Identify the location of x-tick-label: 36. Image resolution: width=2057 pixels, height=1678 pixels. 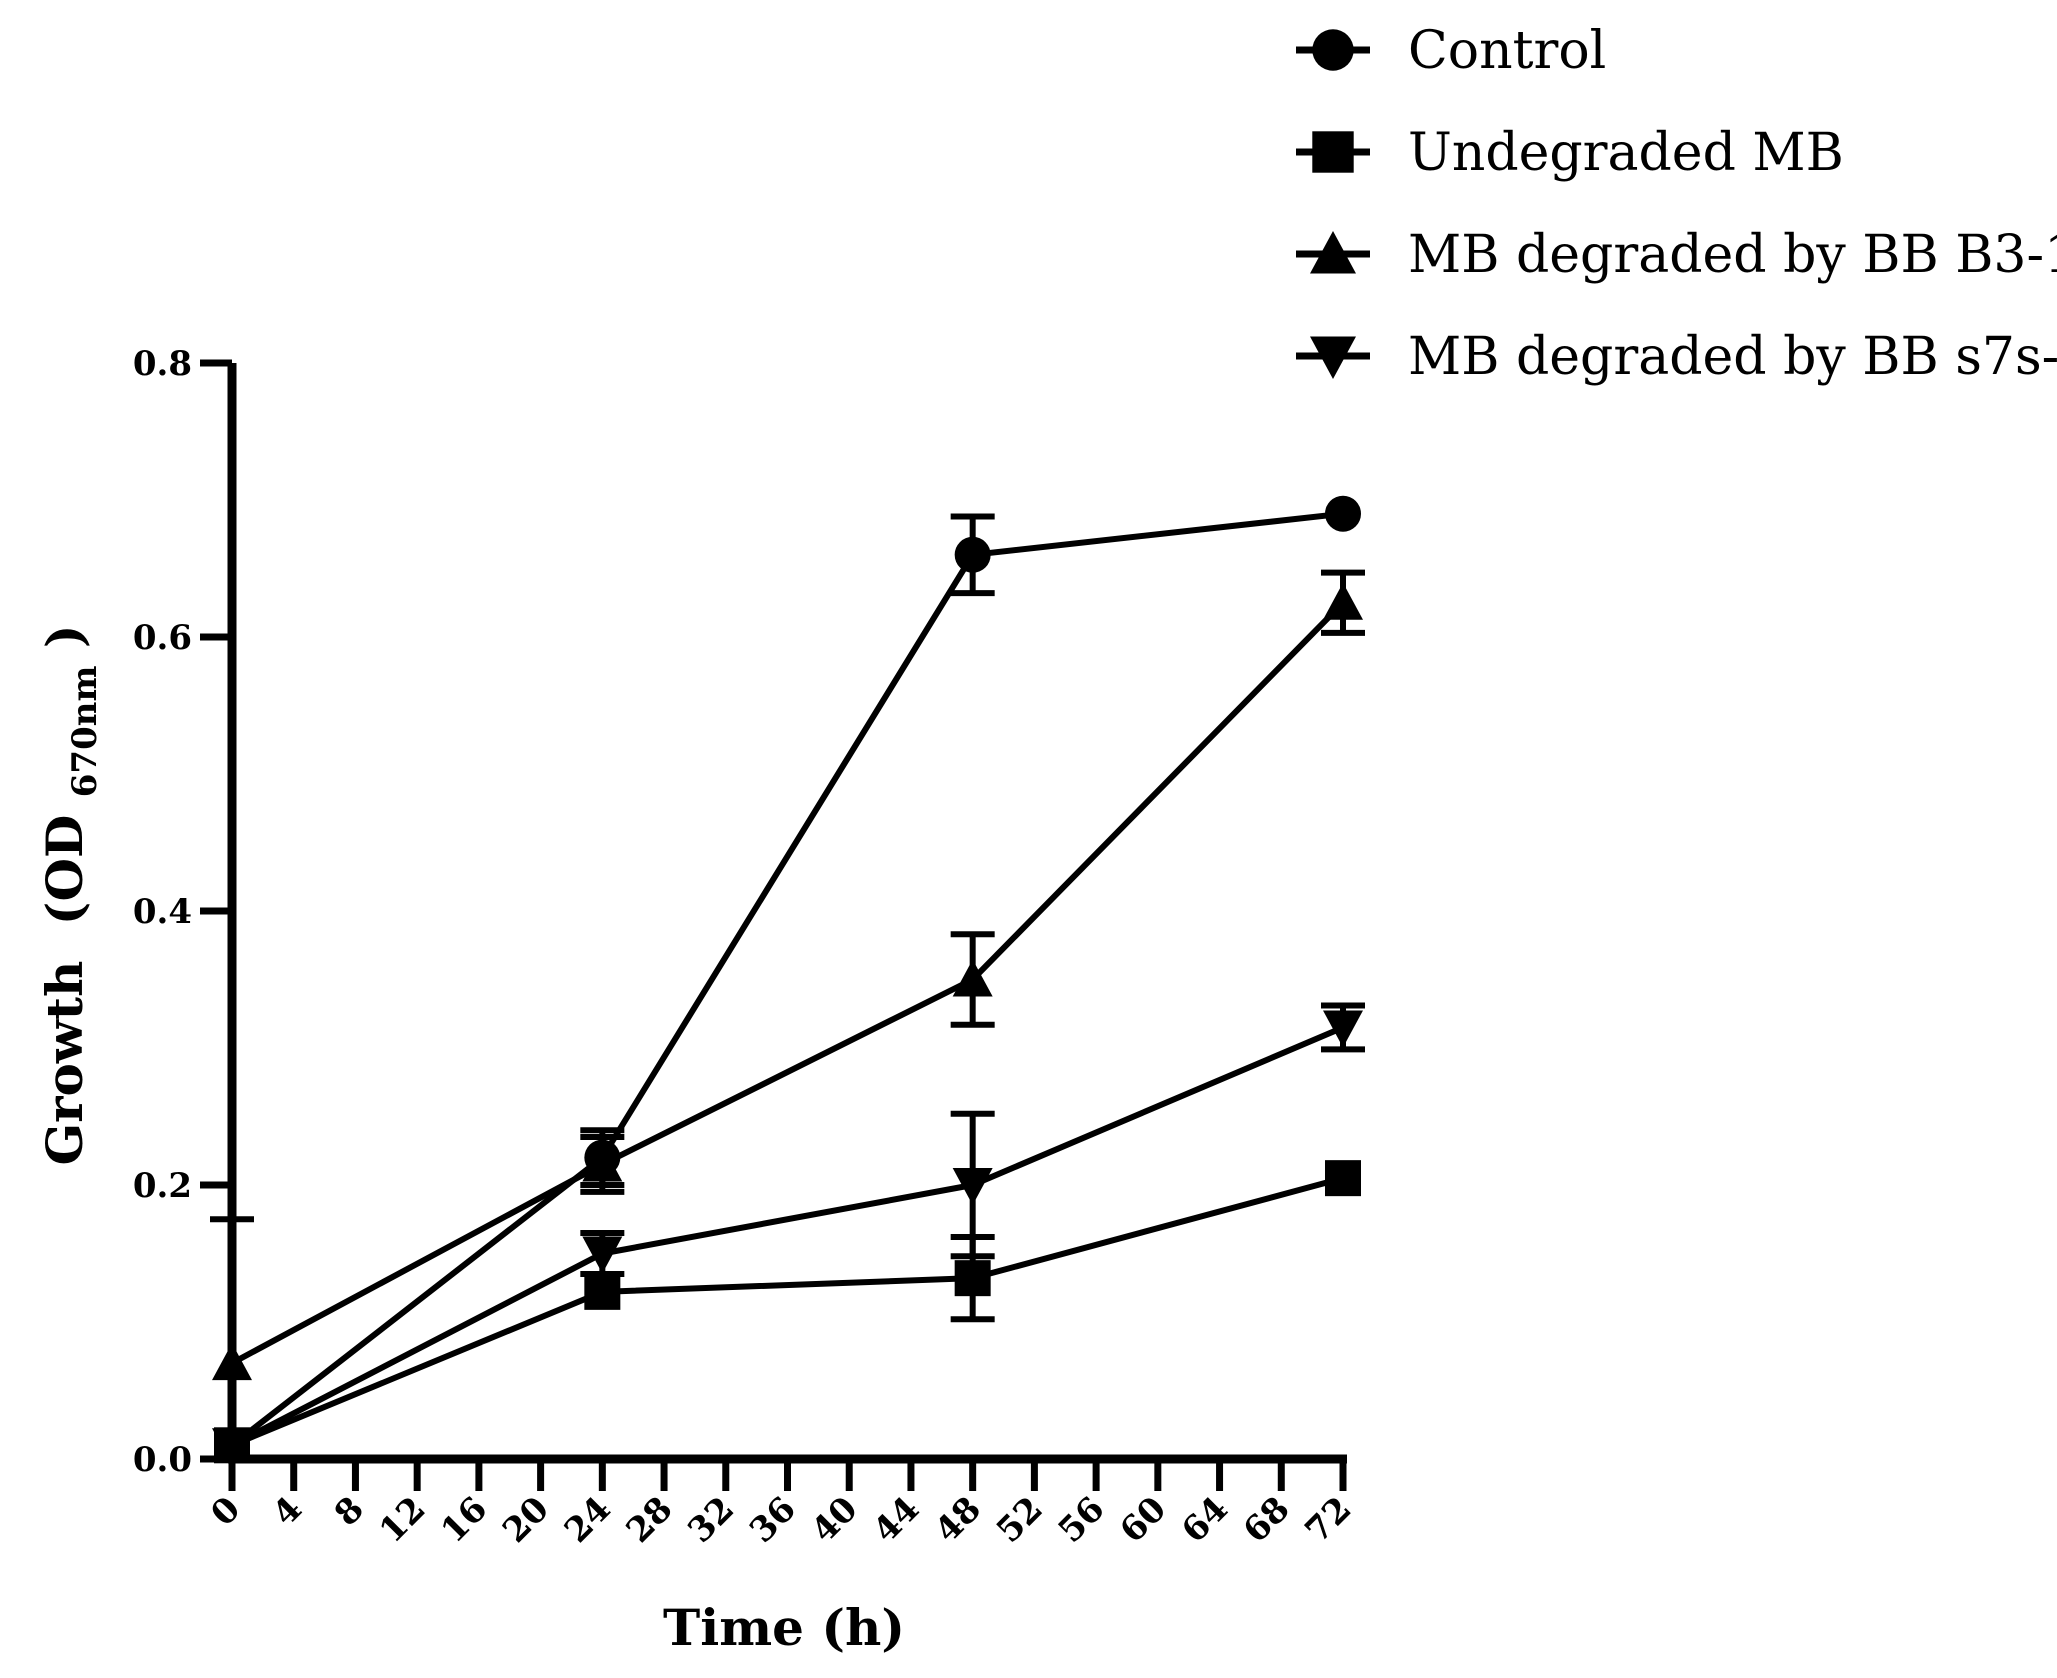
(773, 1520).